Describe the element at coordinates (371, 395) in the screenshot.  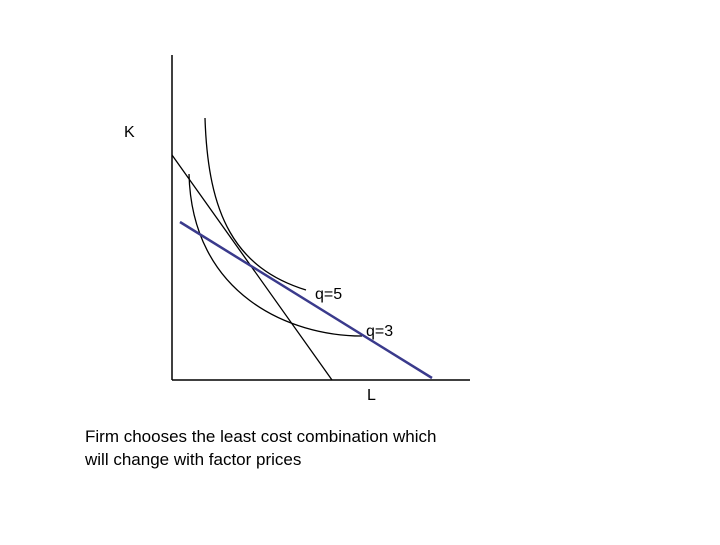
I see `l-label: L` at that location.